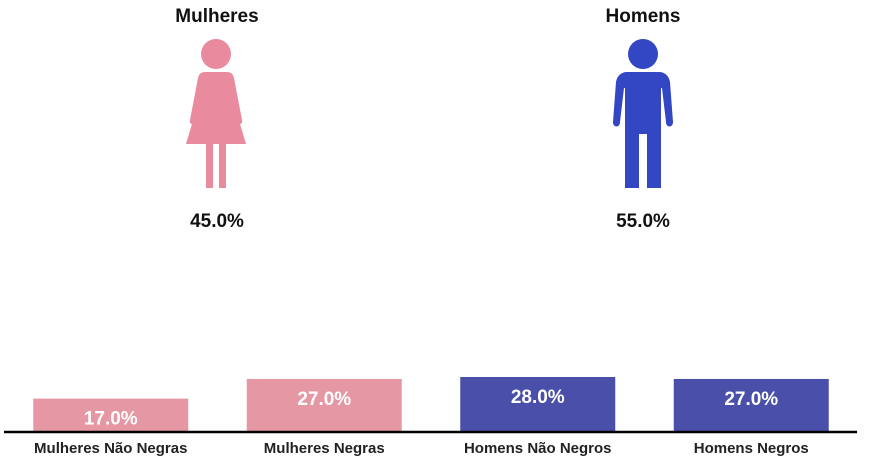 The height and width of the screenshot is (470, 895). What do you see at coordinates (217, 16) in the screenshot?
I see `women-title: Mulheres` at bounding box center [217, 16].